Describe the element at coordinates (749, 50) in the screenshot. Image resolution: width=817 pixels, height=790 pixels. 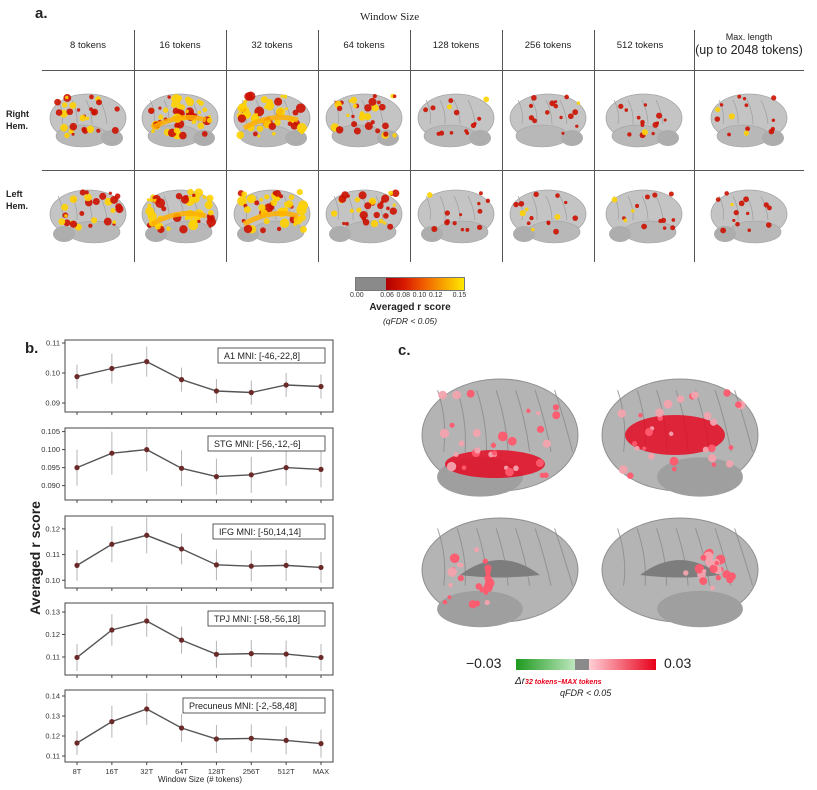
I see `col-header-max-line2: (up to 2048 tokens)` at that location.